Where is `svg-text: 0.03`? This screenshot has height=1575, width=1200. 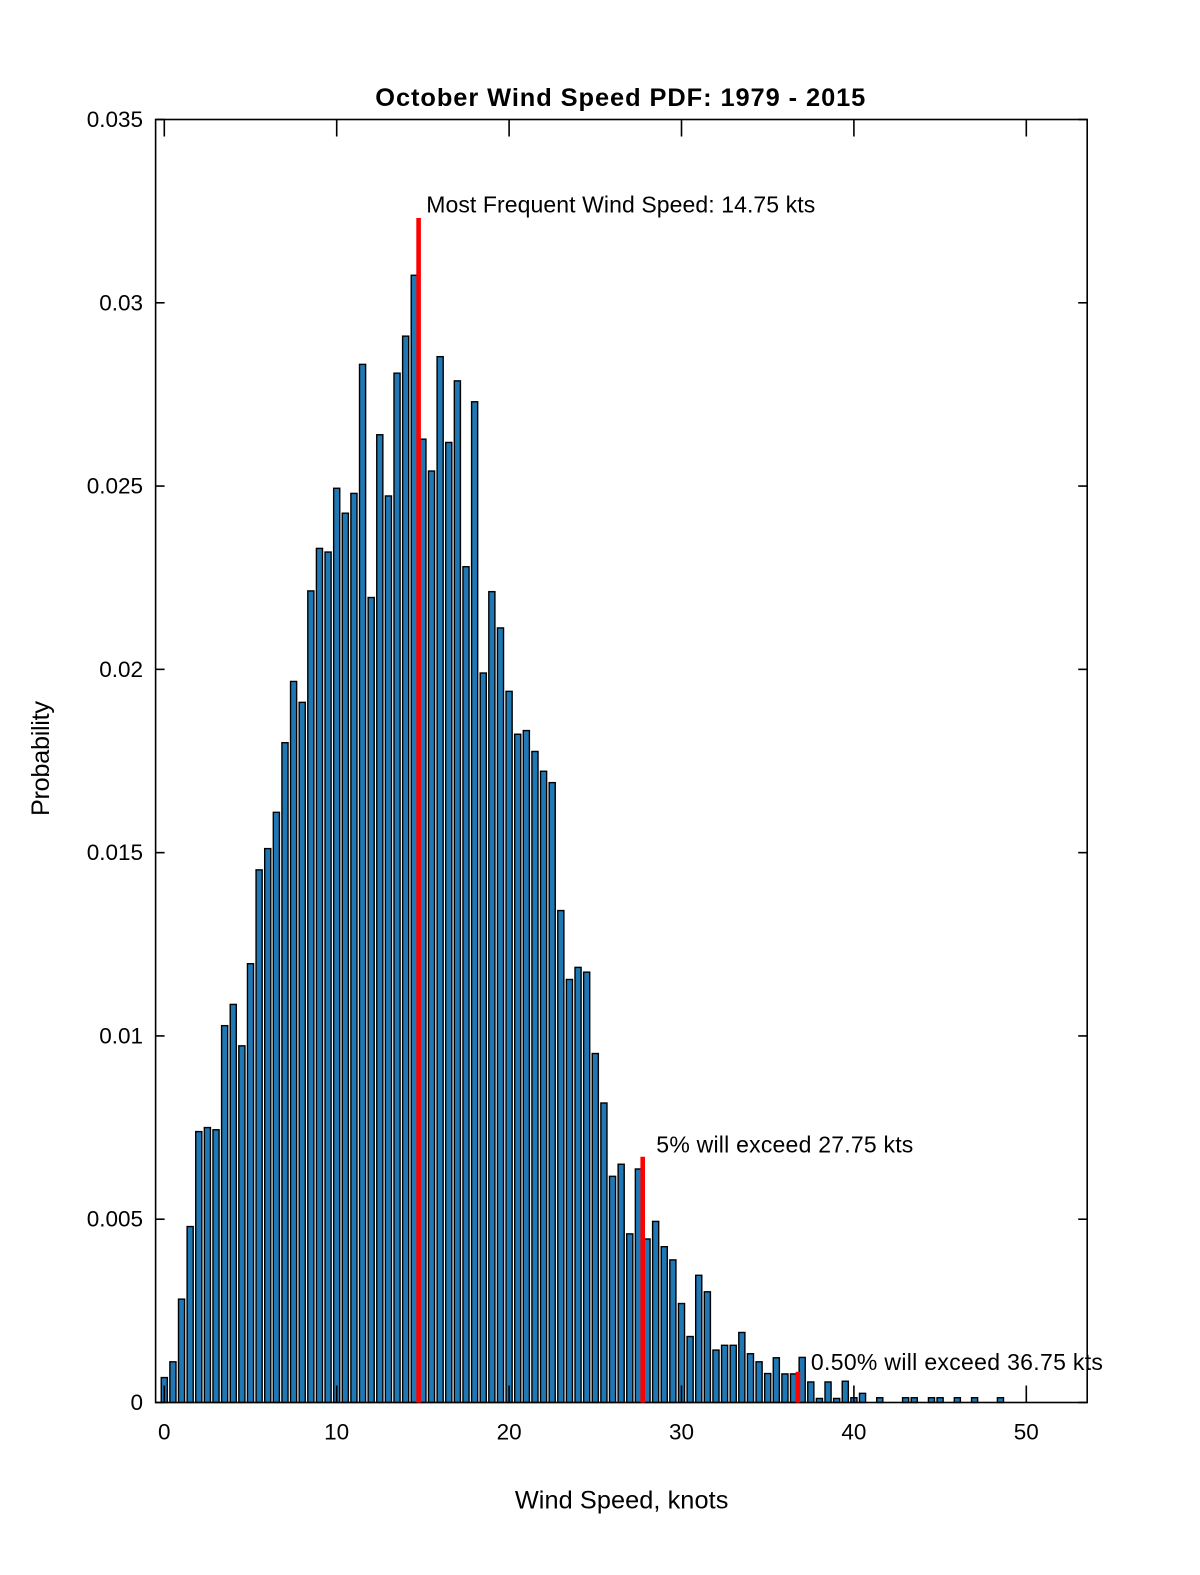 svg-text: 0.03 is located at coordinates (121, 302).